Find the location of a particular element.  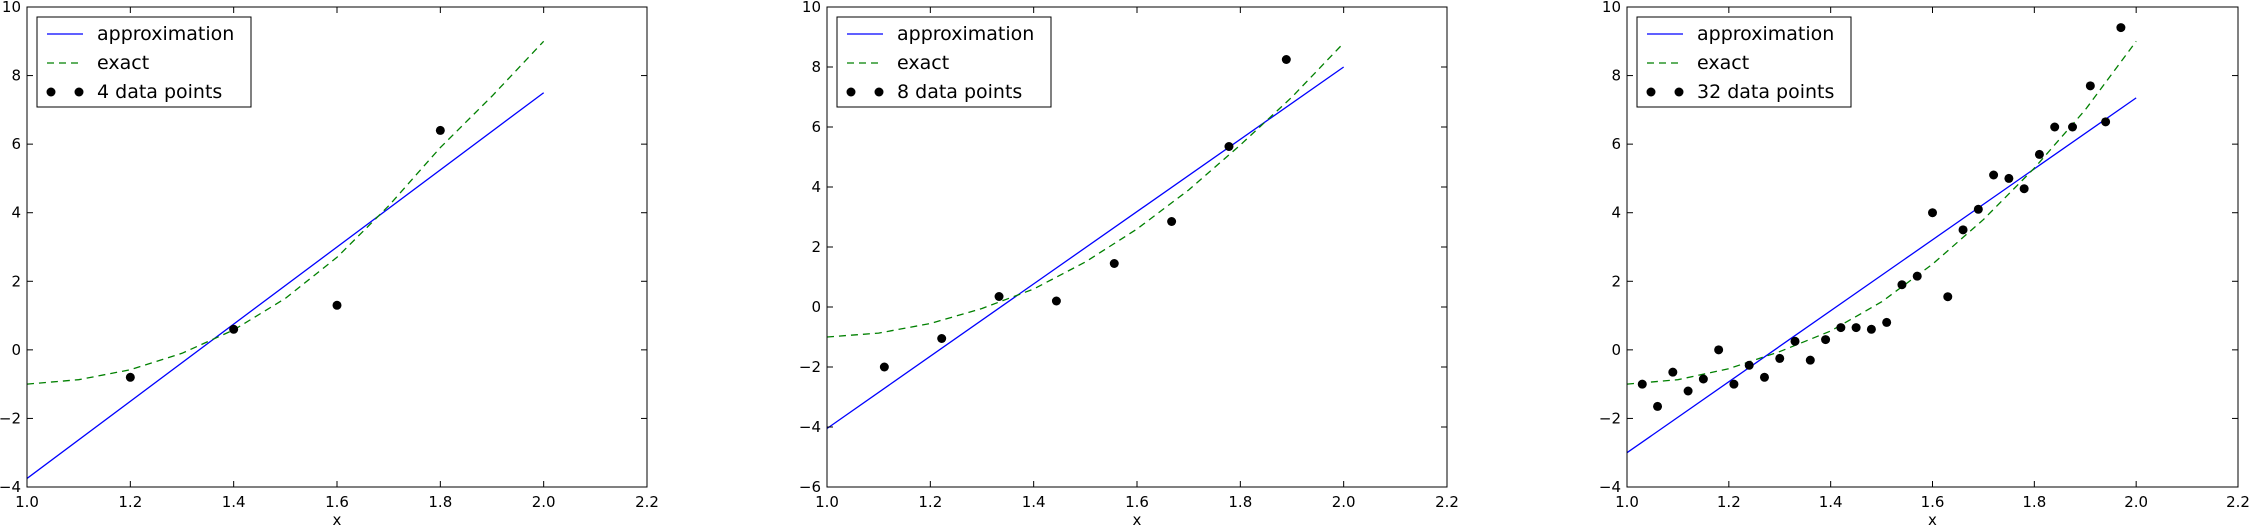

legend: approximation exact 4 data points is located at coordinates (144, 62).